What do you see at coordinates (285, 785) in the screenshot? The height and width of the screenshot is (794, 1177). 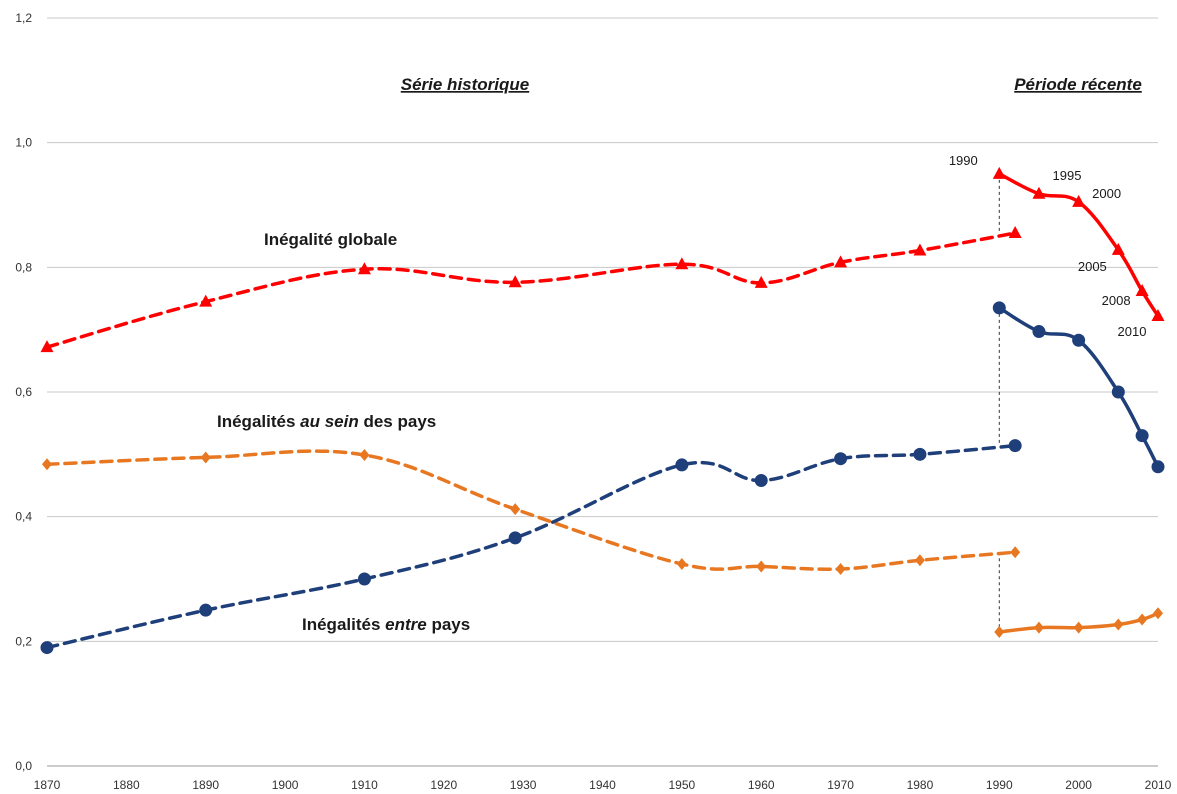 I see `x-tick-label: 1900` at bounding box center [285, 785].